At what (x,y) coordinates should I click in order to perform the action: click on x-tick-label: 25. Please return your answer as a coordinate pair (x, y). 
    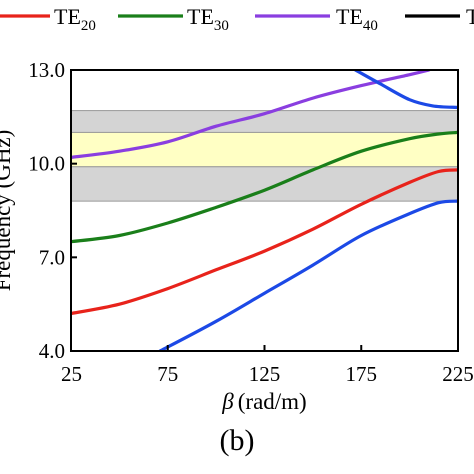
    Looking at the image, I should click on (71, 374).